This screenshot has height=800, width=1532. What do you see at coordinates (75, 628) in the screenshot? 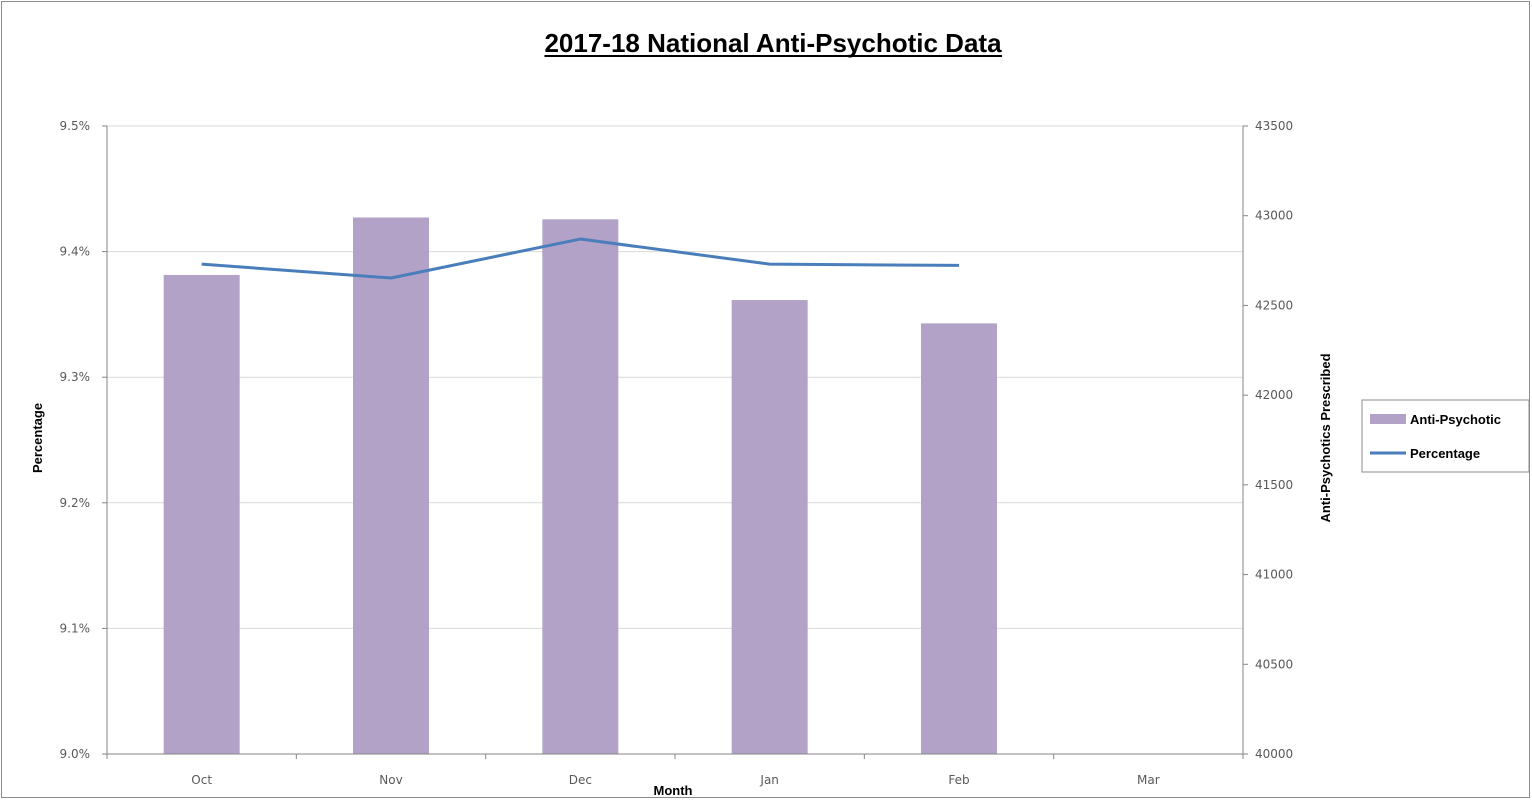
I see `left-tick-label: 9.1%` at bounding box center [75, 628].